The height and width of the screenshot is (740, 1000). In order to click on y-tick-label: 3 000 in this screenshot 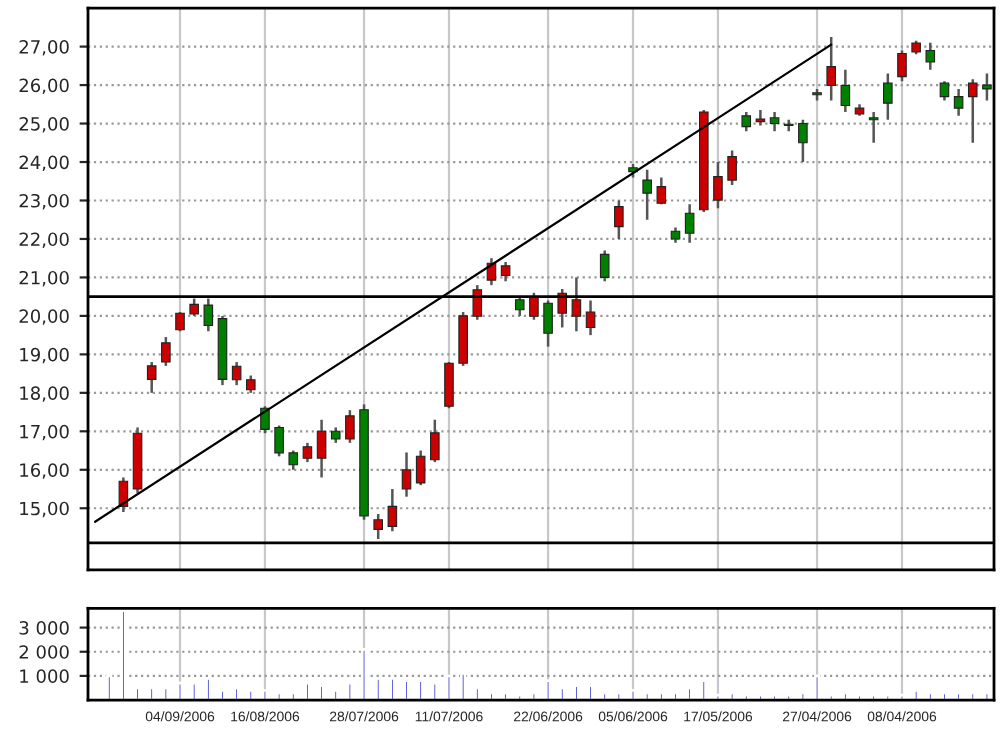, I will do `click(44, 628)`.